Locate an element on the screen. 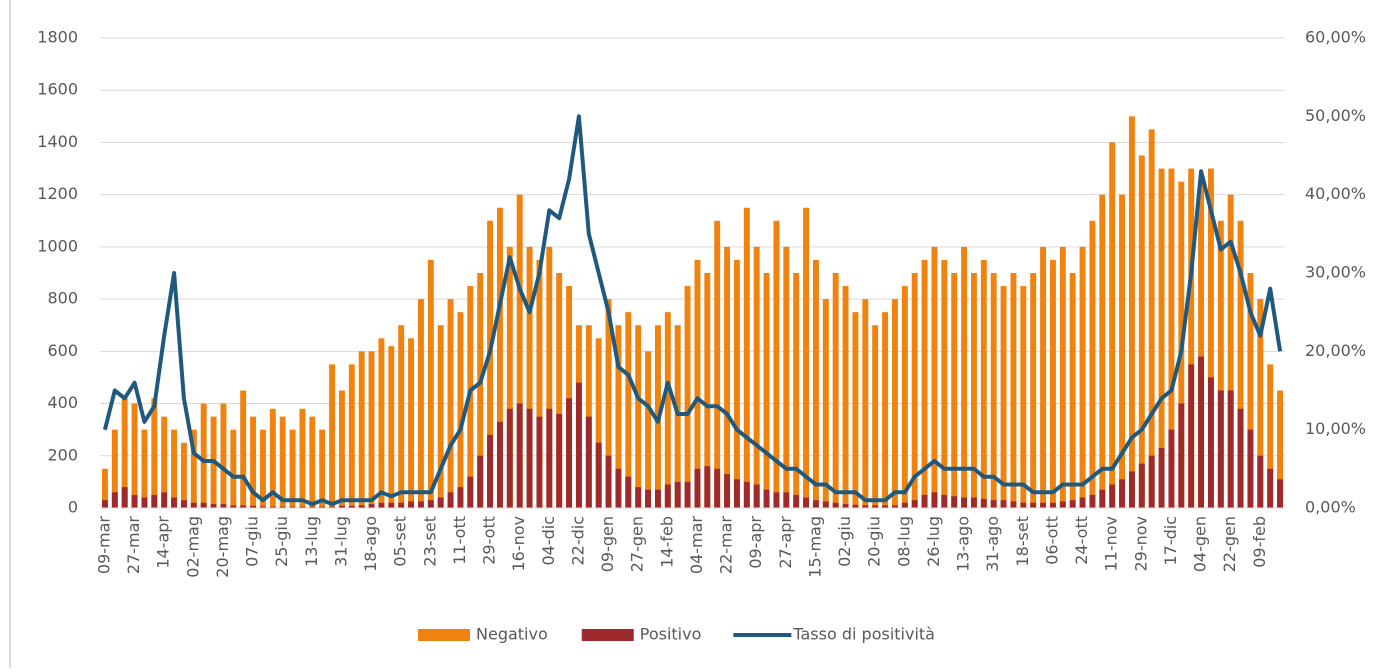  y2-tick-label: 40,00% is located at coordinates (1335, 193).